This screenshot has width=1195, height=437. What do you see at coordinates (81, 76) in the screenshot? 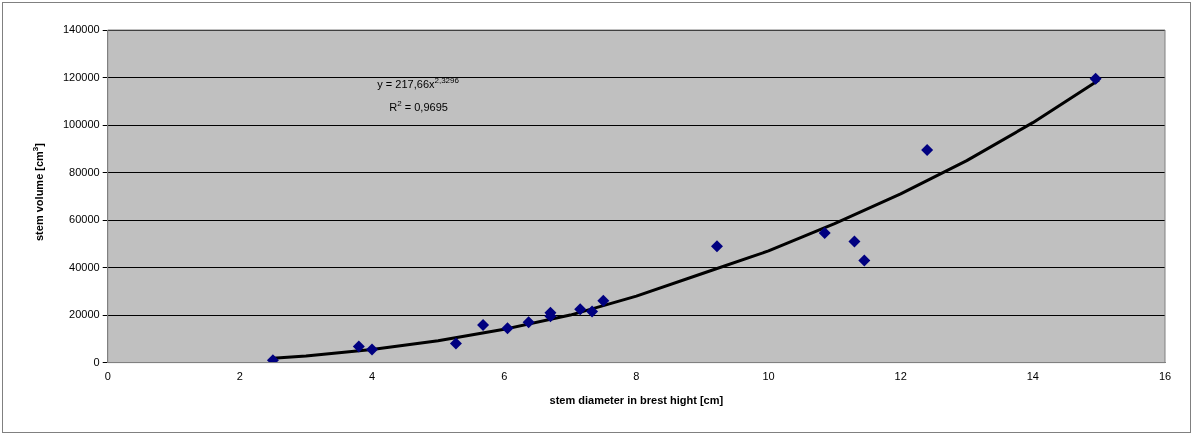
I see `y-tick-label: 120000` at bounding box center [81, 76].